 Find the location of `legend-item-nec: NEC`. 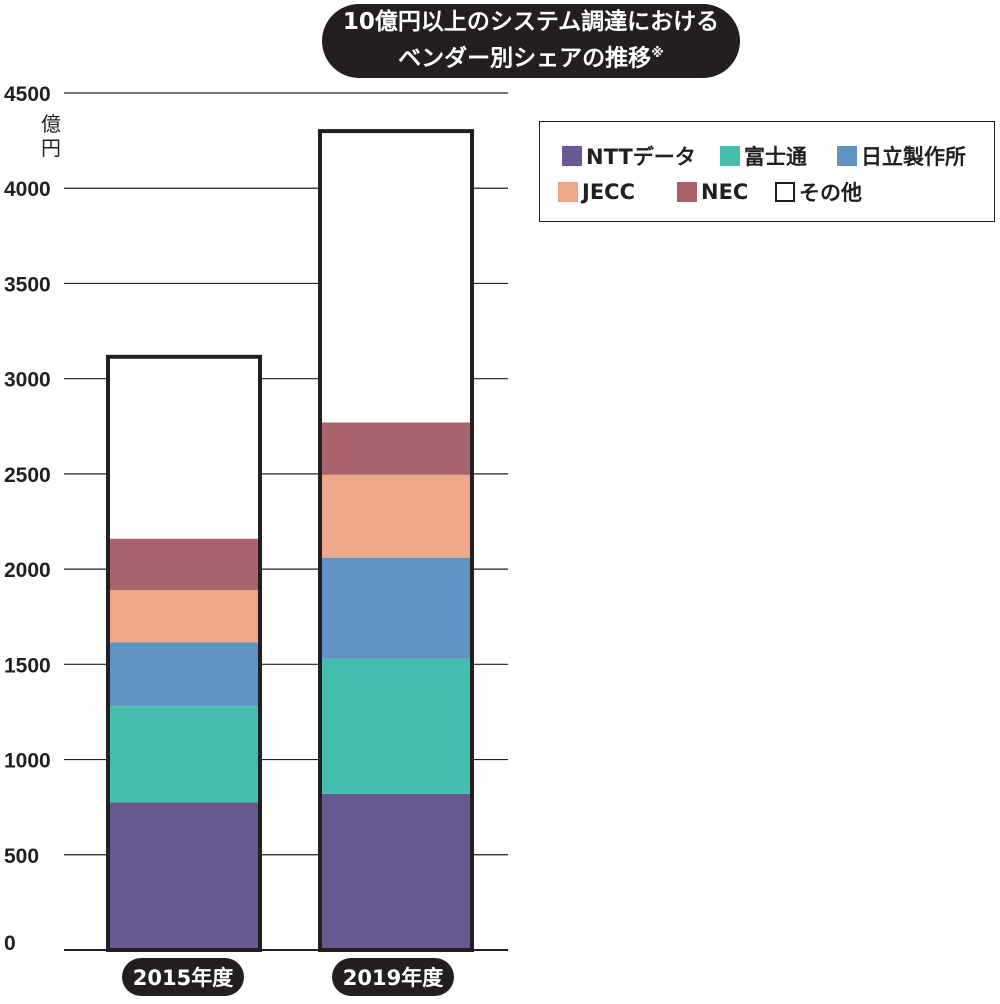

legend-item-nec: NEC is located at coordinates (712, 192).